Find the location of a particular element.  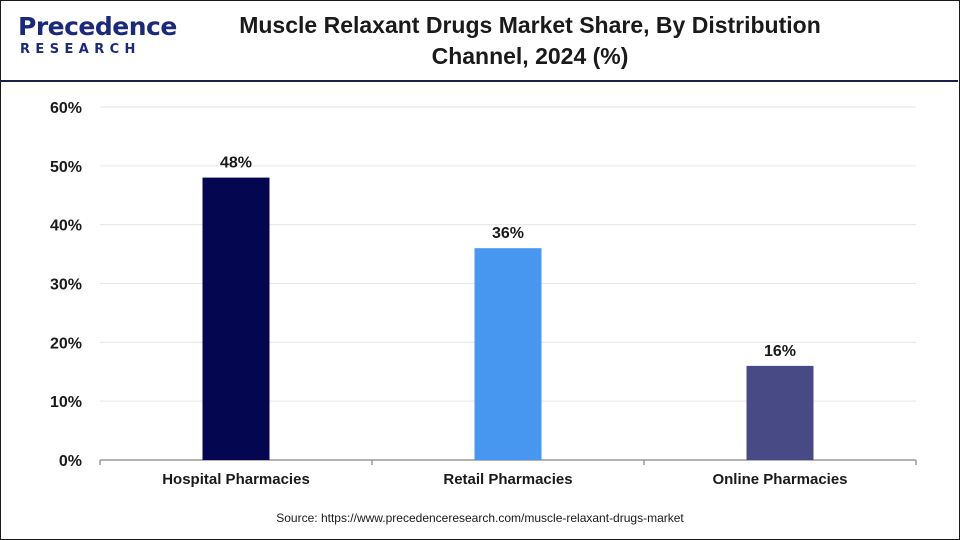

data-label: 36% is located at coordinates (508, 233).